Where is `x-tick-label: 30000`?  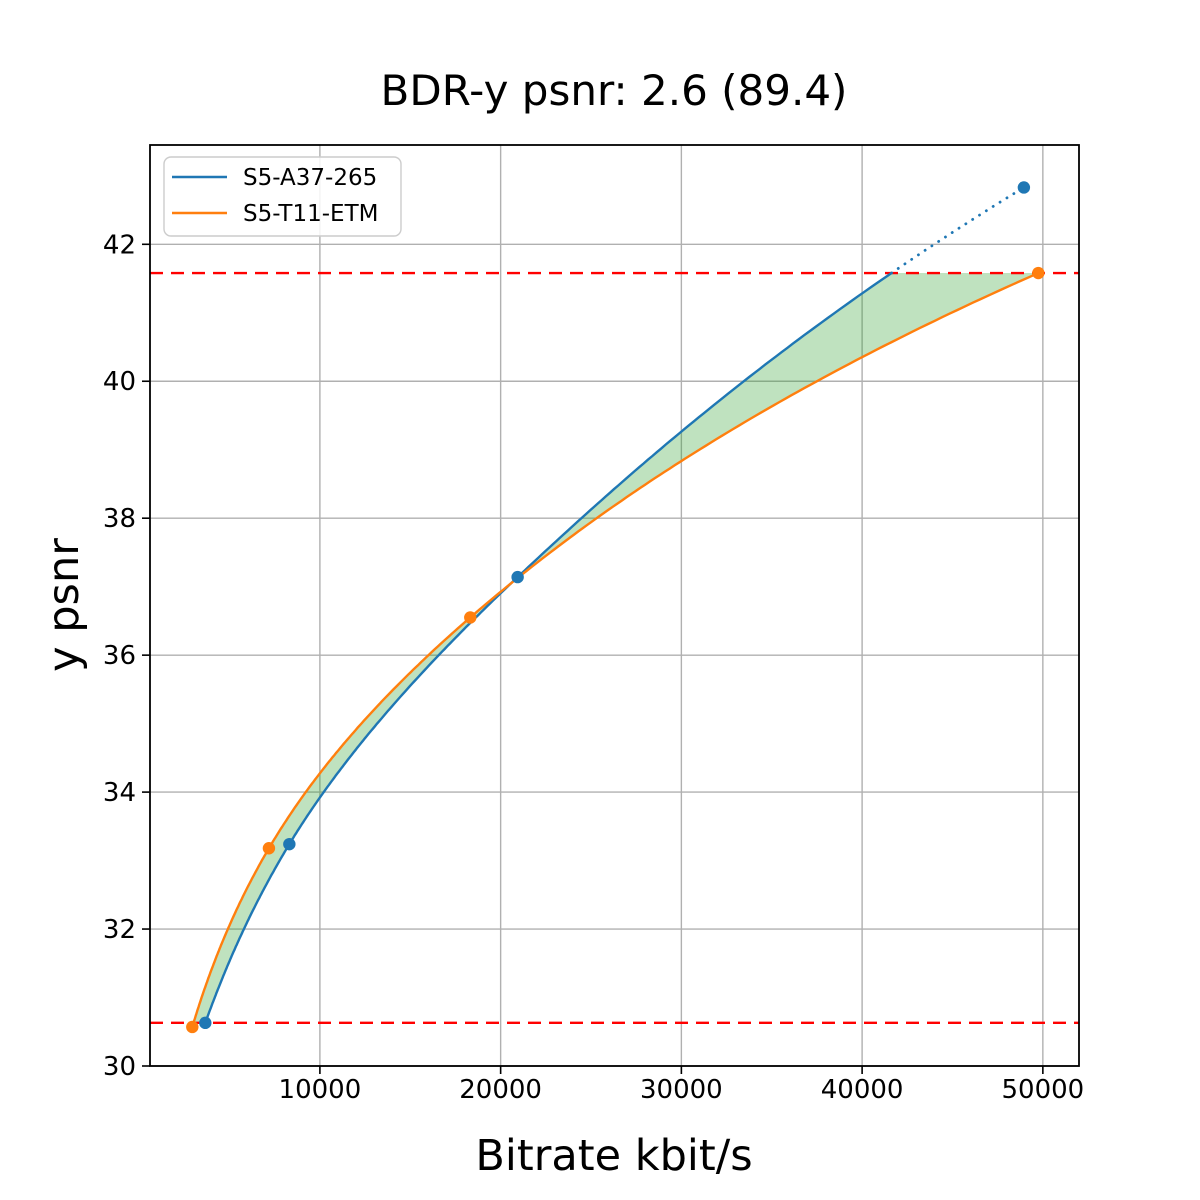
x-tick-label: 30000 is located at coordinates (681, 1090).